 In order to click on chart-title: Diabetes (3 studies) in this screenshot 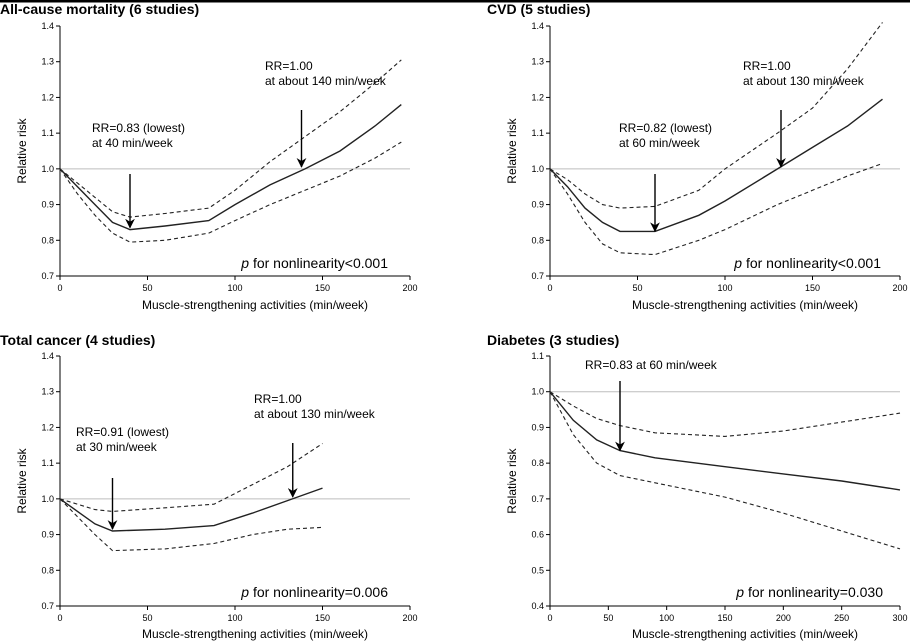, I will do `click(553, 340)`.